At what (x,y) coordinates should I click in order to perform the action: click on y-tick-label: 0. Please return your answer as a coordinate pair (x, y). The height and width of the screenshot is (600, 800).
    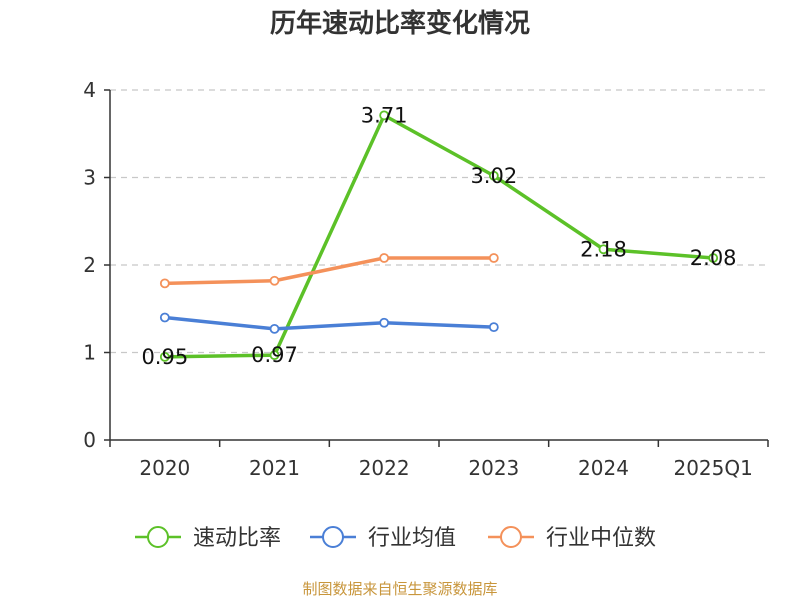
    Looking at the image, I should click on (89, 440).